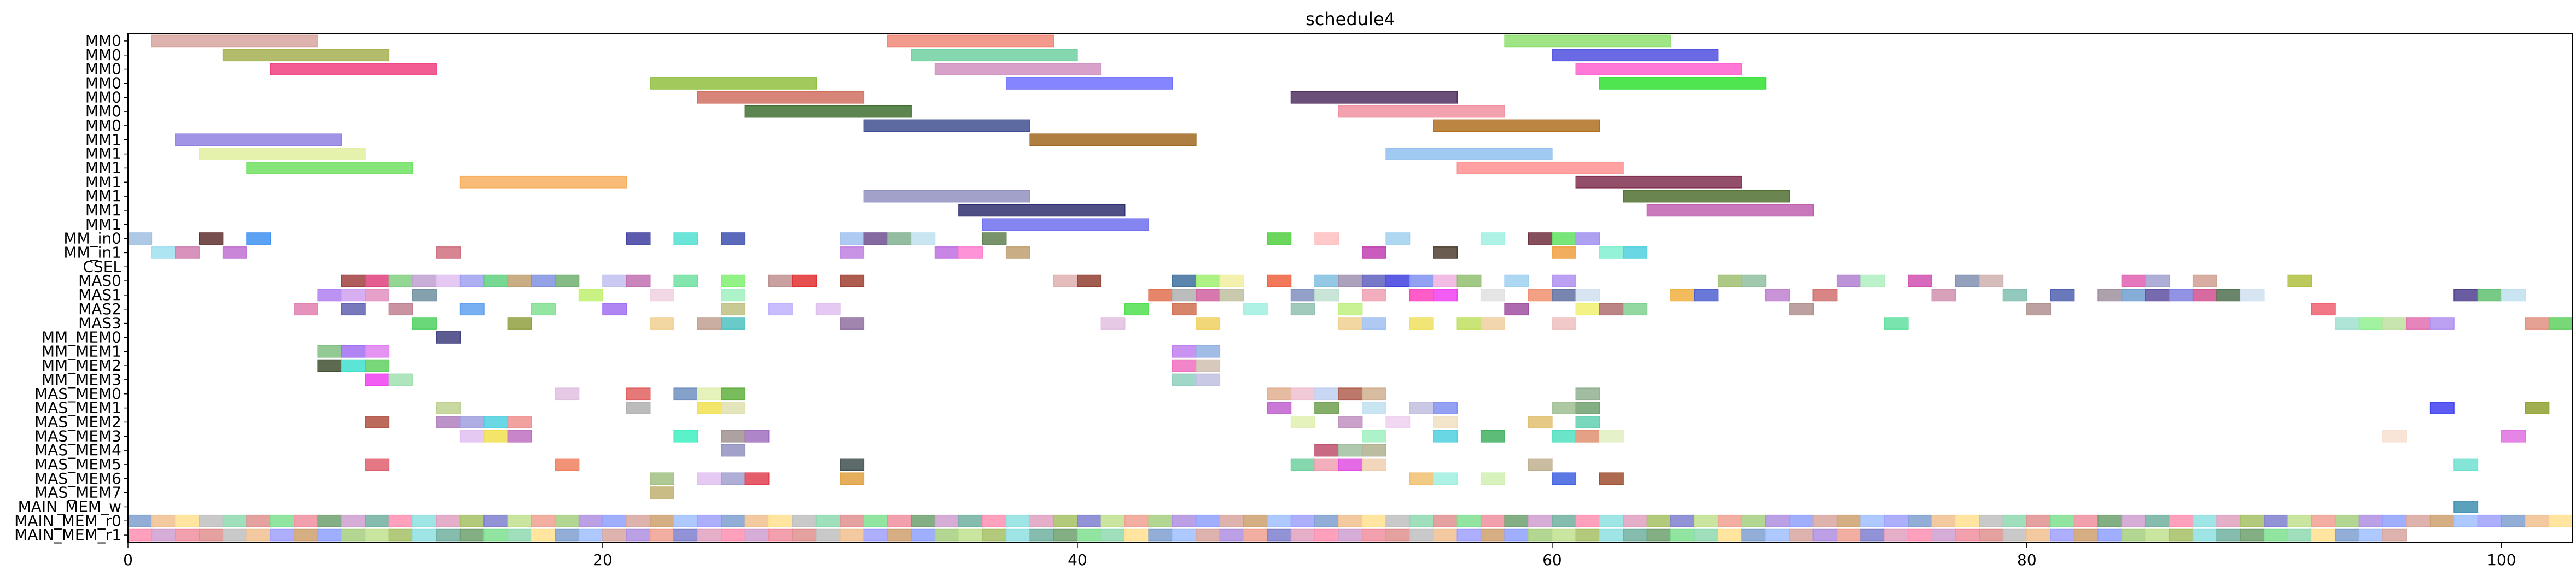 This screenshot has height=576, width=2576. Describe the element at coordinates (81, 337) in the screenshot. I see `y-tick-label: MM_MEM0` at that location.